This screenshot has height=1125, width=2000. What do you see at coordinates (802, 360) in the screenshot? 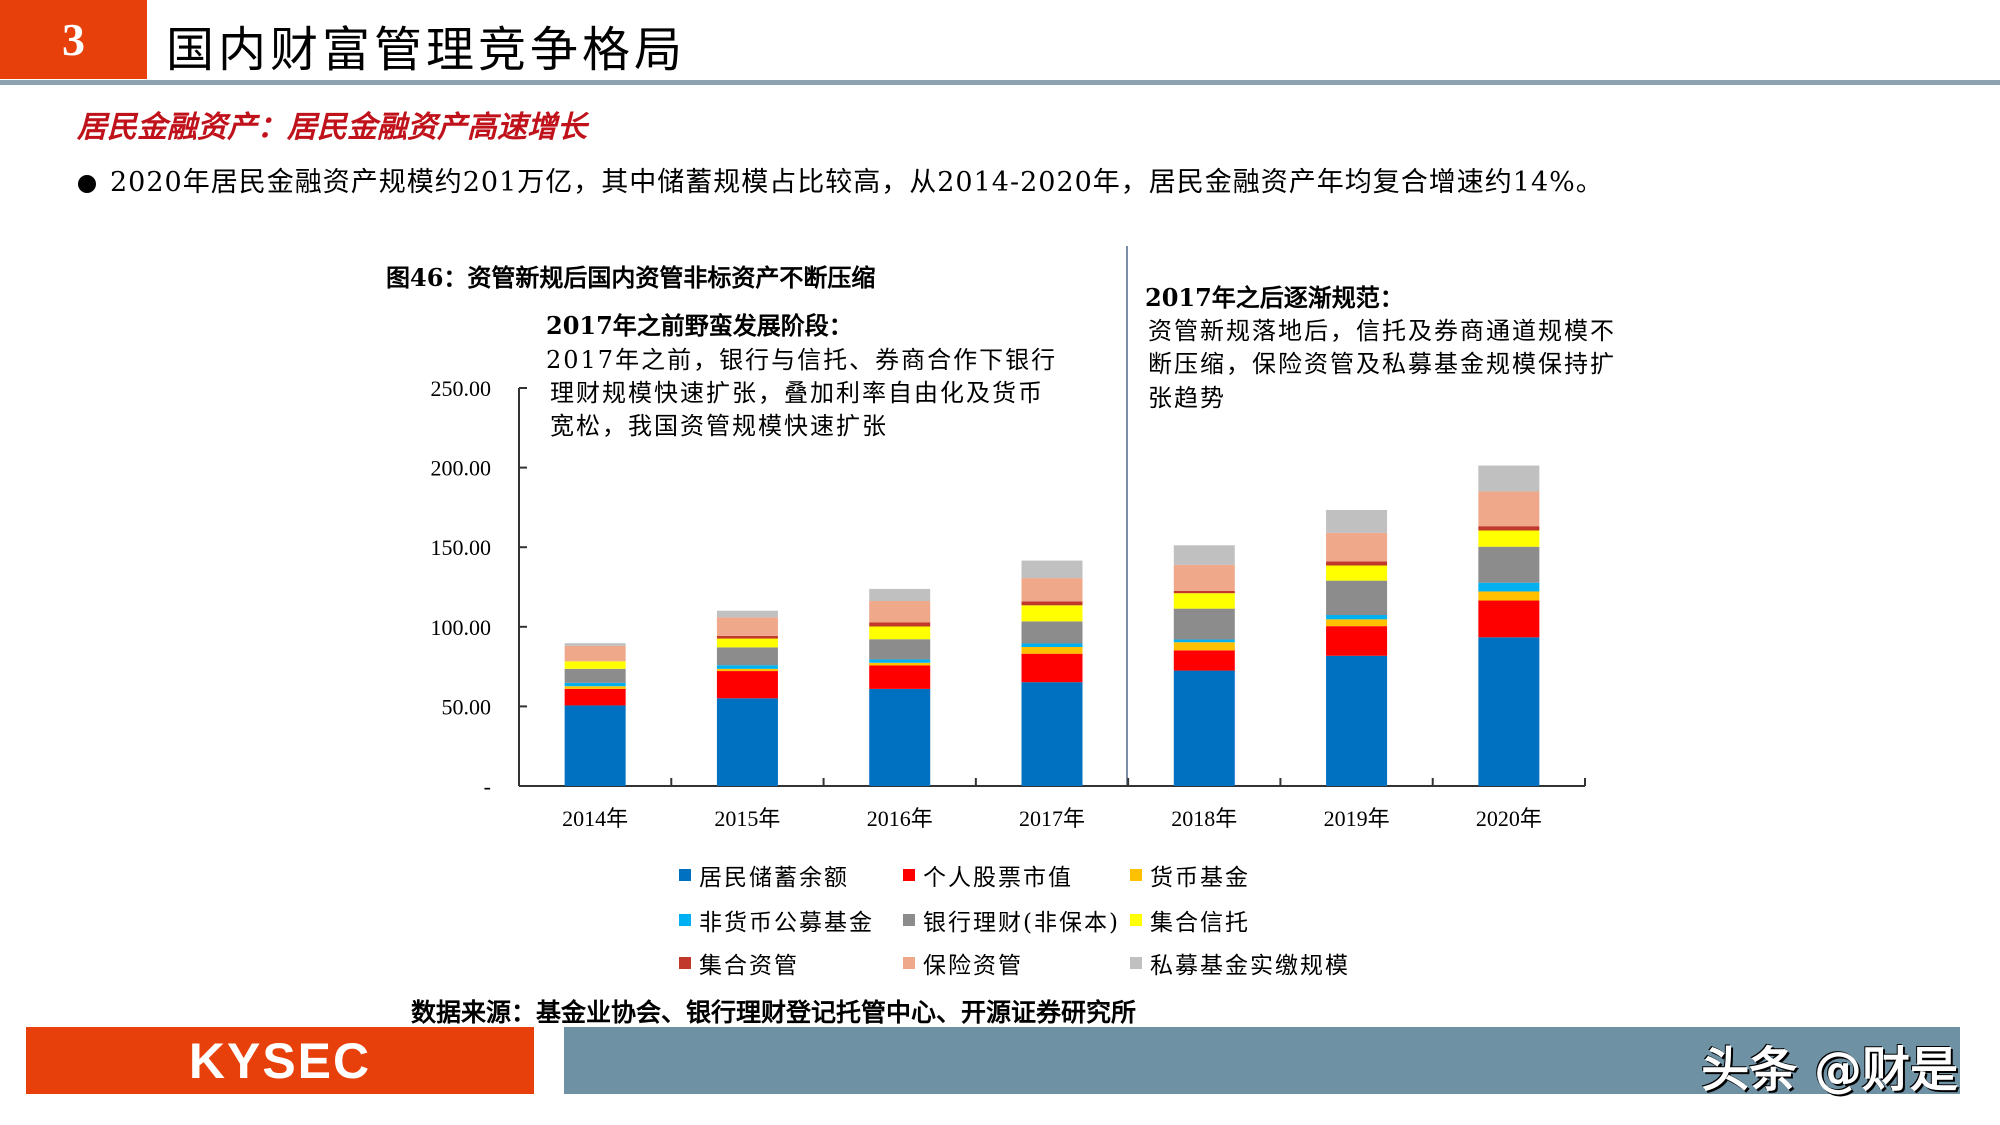
I see `annotation-left-line: 2017年之前，银行与信托、券商合作下银行` at bounding box center [802, 360].